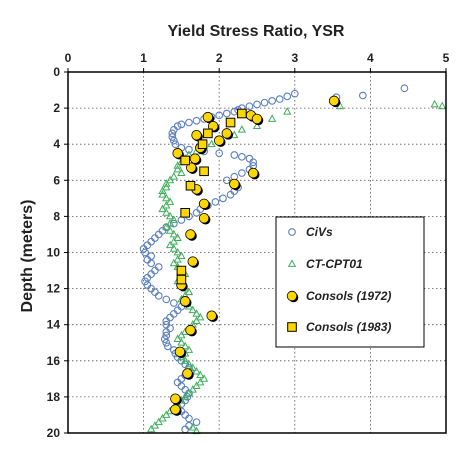 Image resolution: width=467 pixels, height=460 pixels. I want to click on y-tick-label: 0, so click(56, 72).